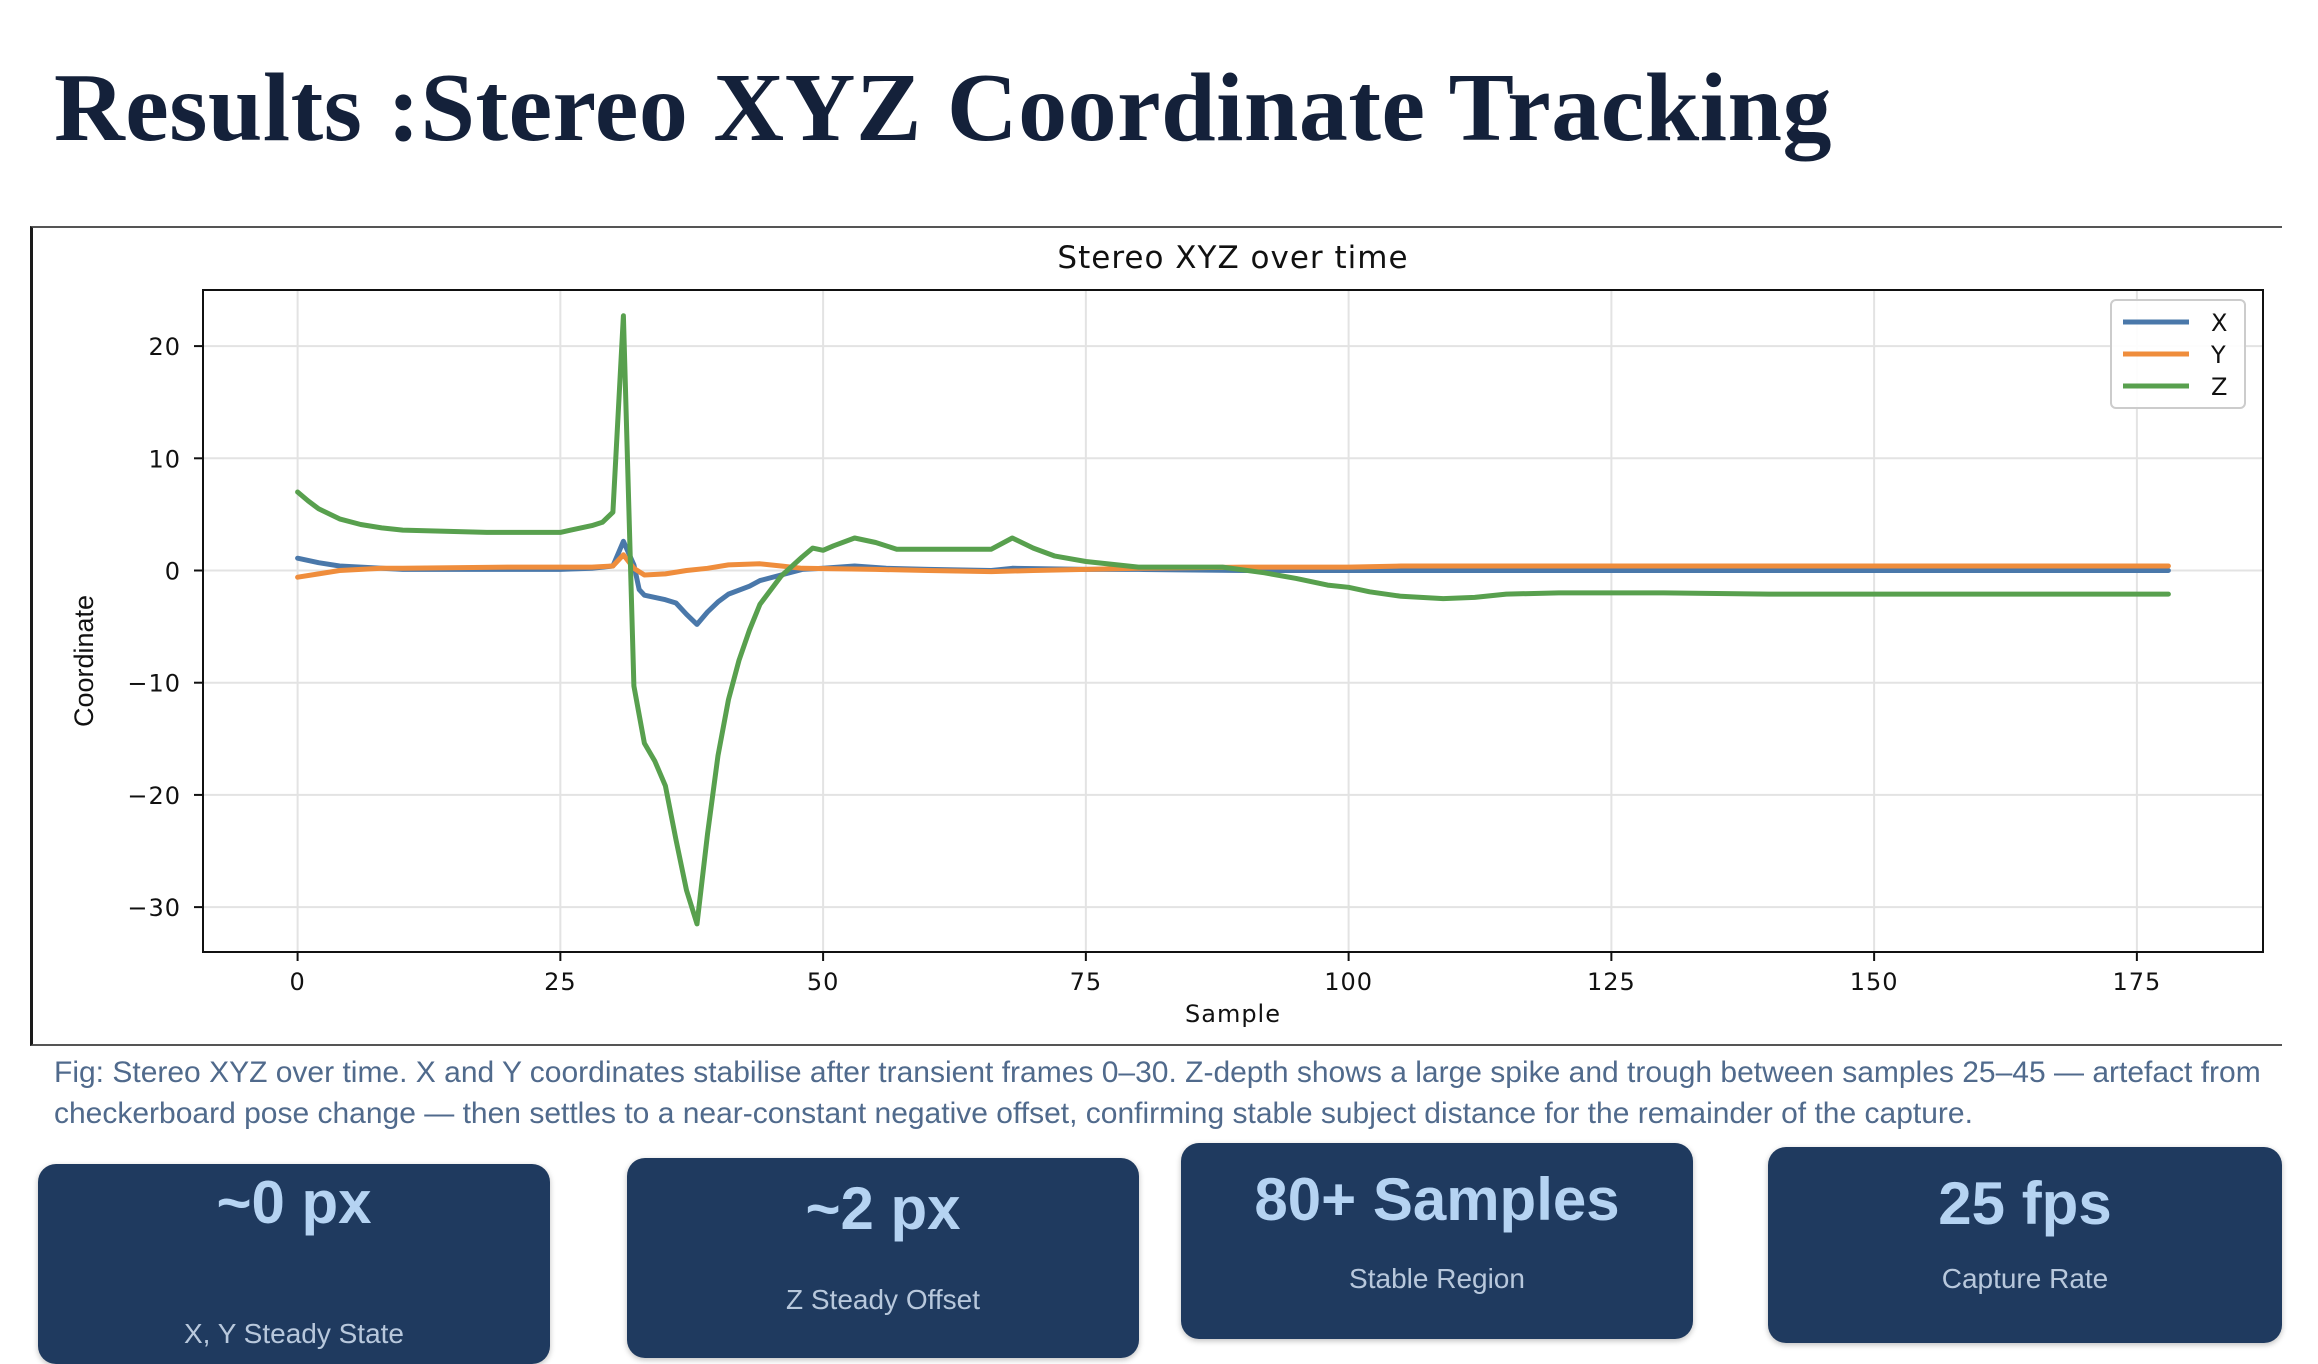  I want to click on chart-legend: XYZ, so click(2178, 354).